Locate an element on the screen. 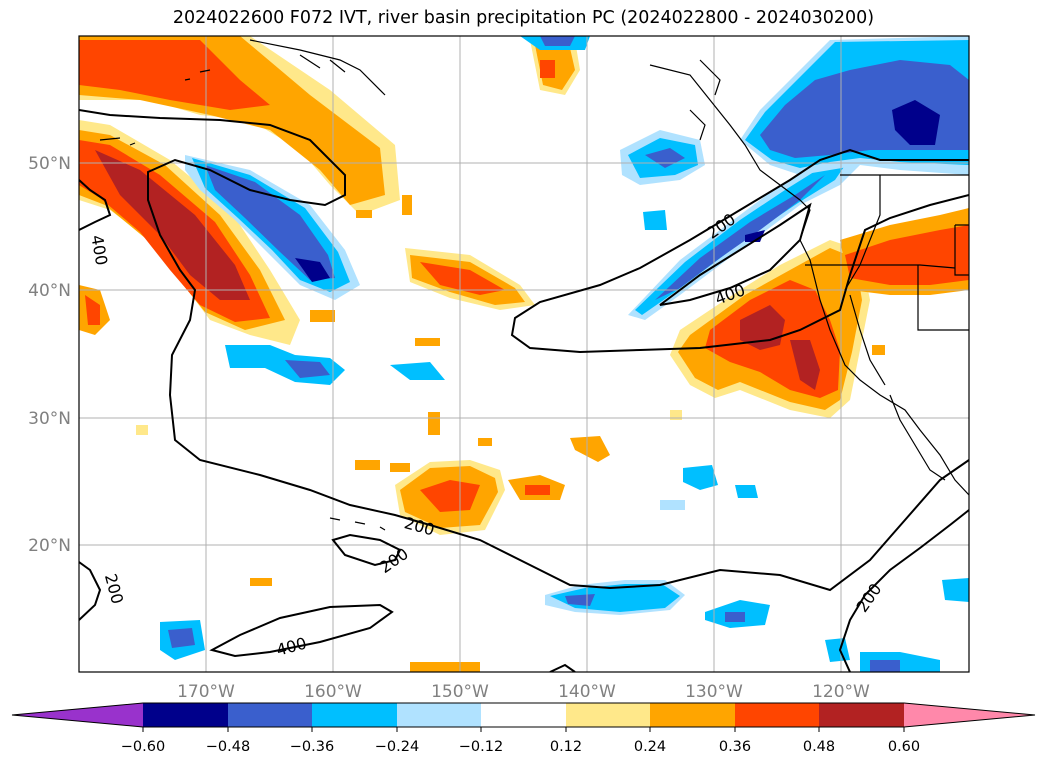 This screenshot has height=765, width=1047. lon-label-150w: 150°W is located at coordinates (460, 692).